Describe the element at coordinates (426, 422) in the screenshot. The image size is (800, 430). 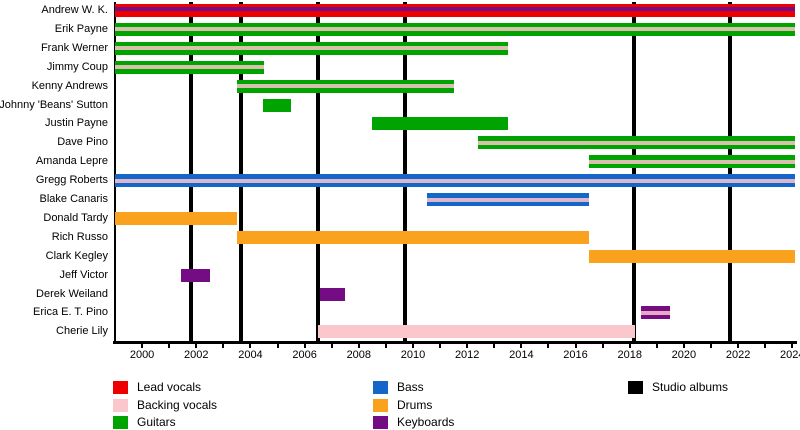
I see `legend-label: Keyboards` at that location.